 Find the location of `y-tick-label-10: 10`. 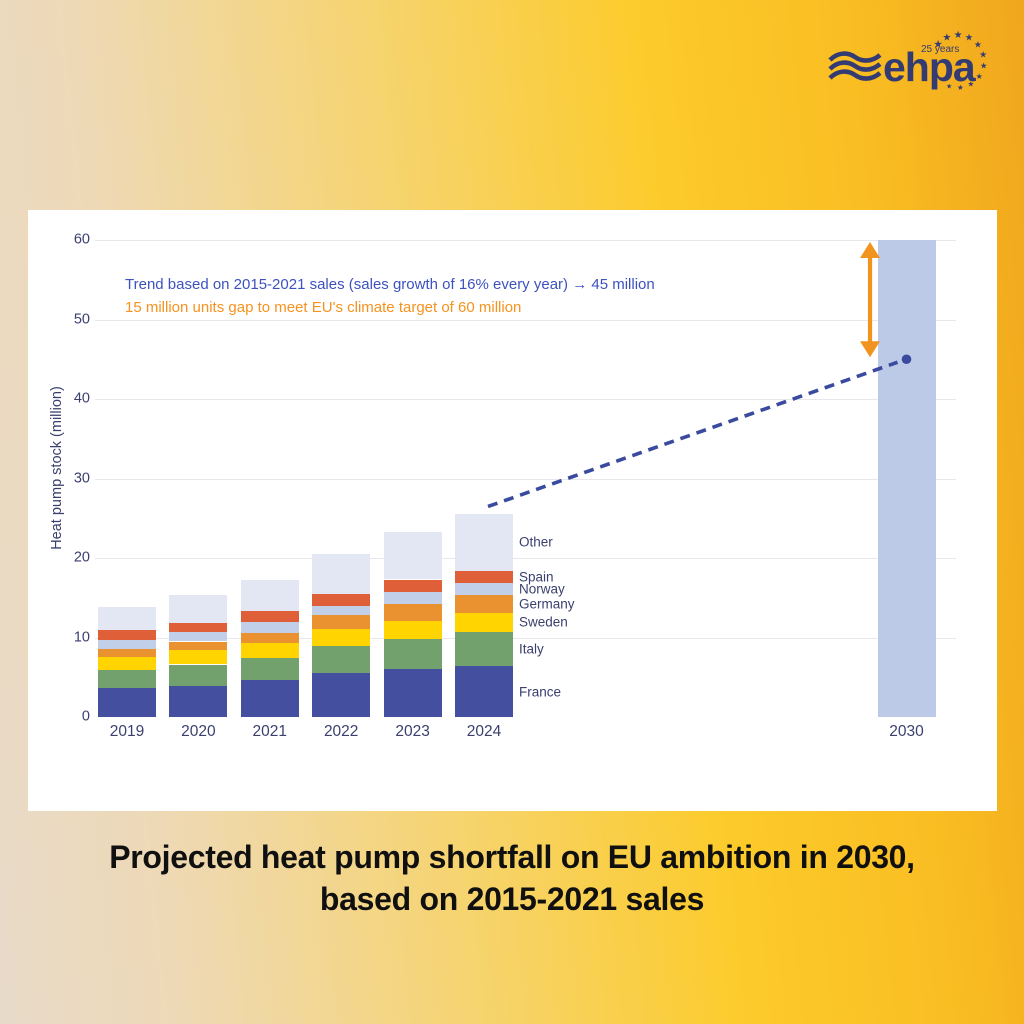

y-tick-label-10: 10 is located at coordinates (81, 637).